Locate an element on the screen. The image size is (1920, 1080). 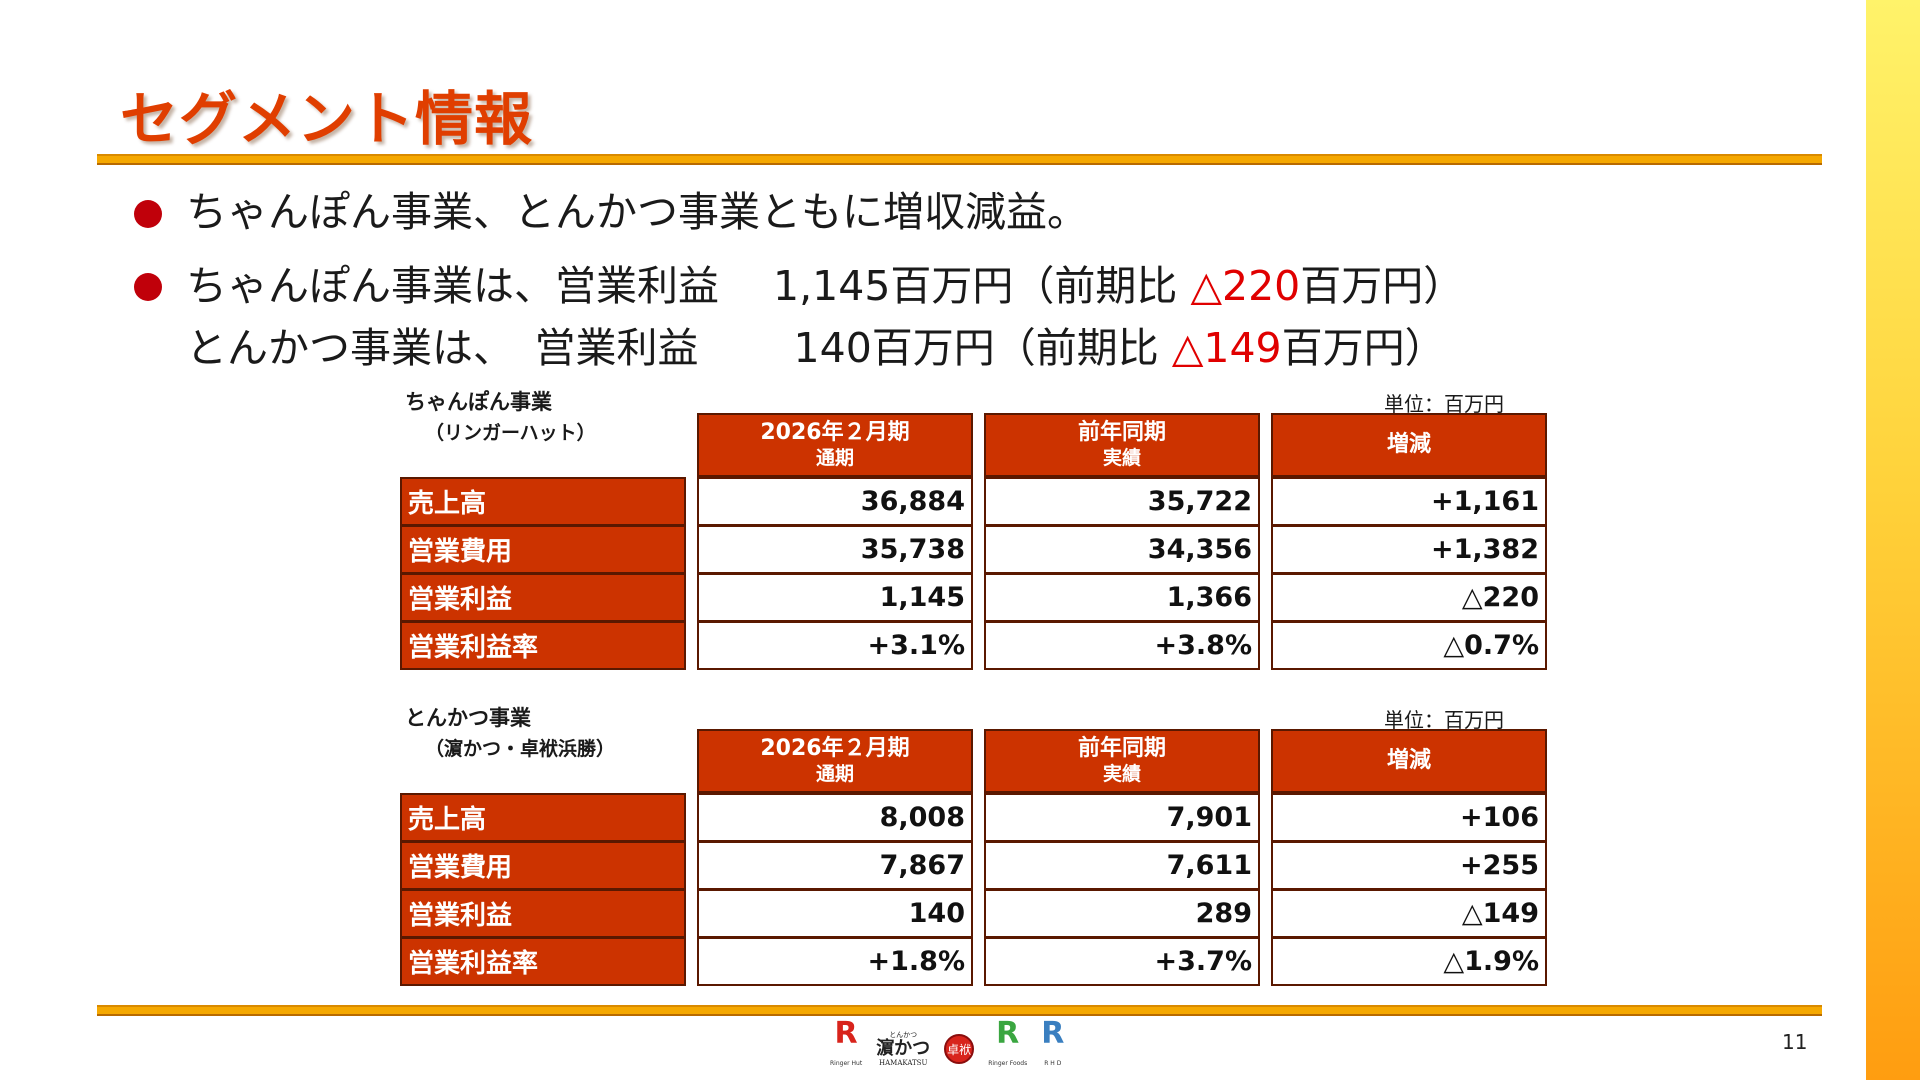
ringerhut-logo-icon: R Ringer Hut is located at coordinates (846, 1049).